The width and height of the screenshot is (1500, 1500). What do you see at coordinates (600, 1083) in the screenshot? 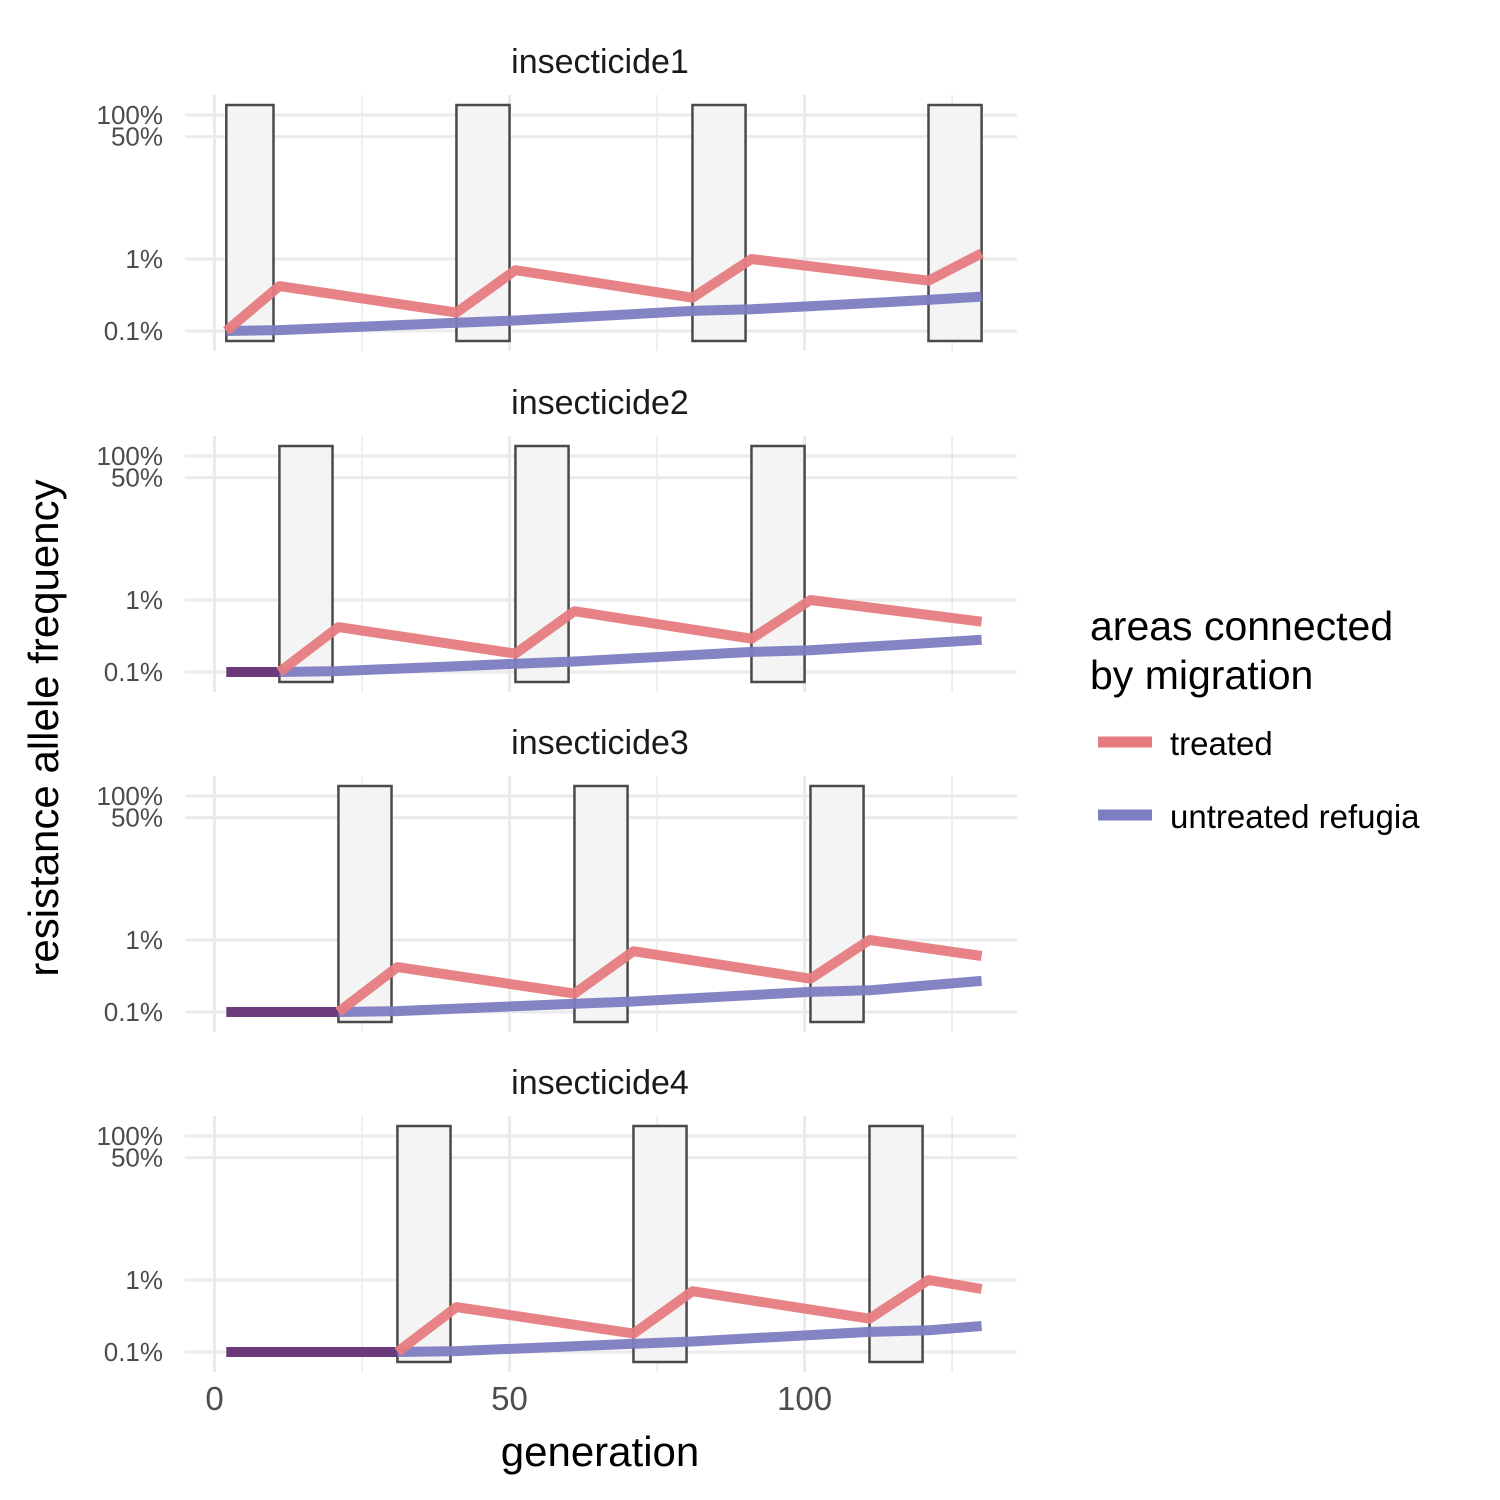
I see `panel-title: insecticide4` at bounding box center [600, 1083].